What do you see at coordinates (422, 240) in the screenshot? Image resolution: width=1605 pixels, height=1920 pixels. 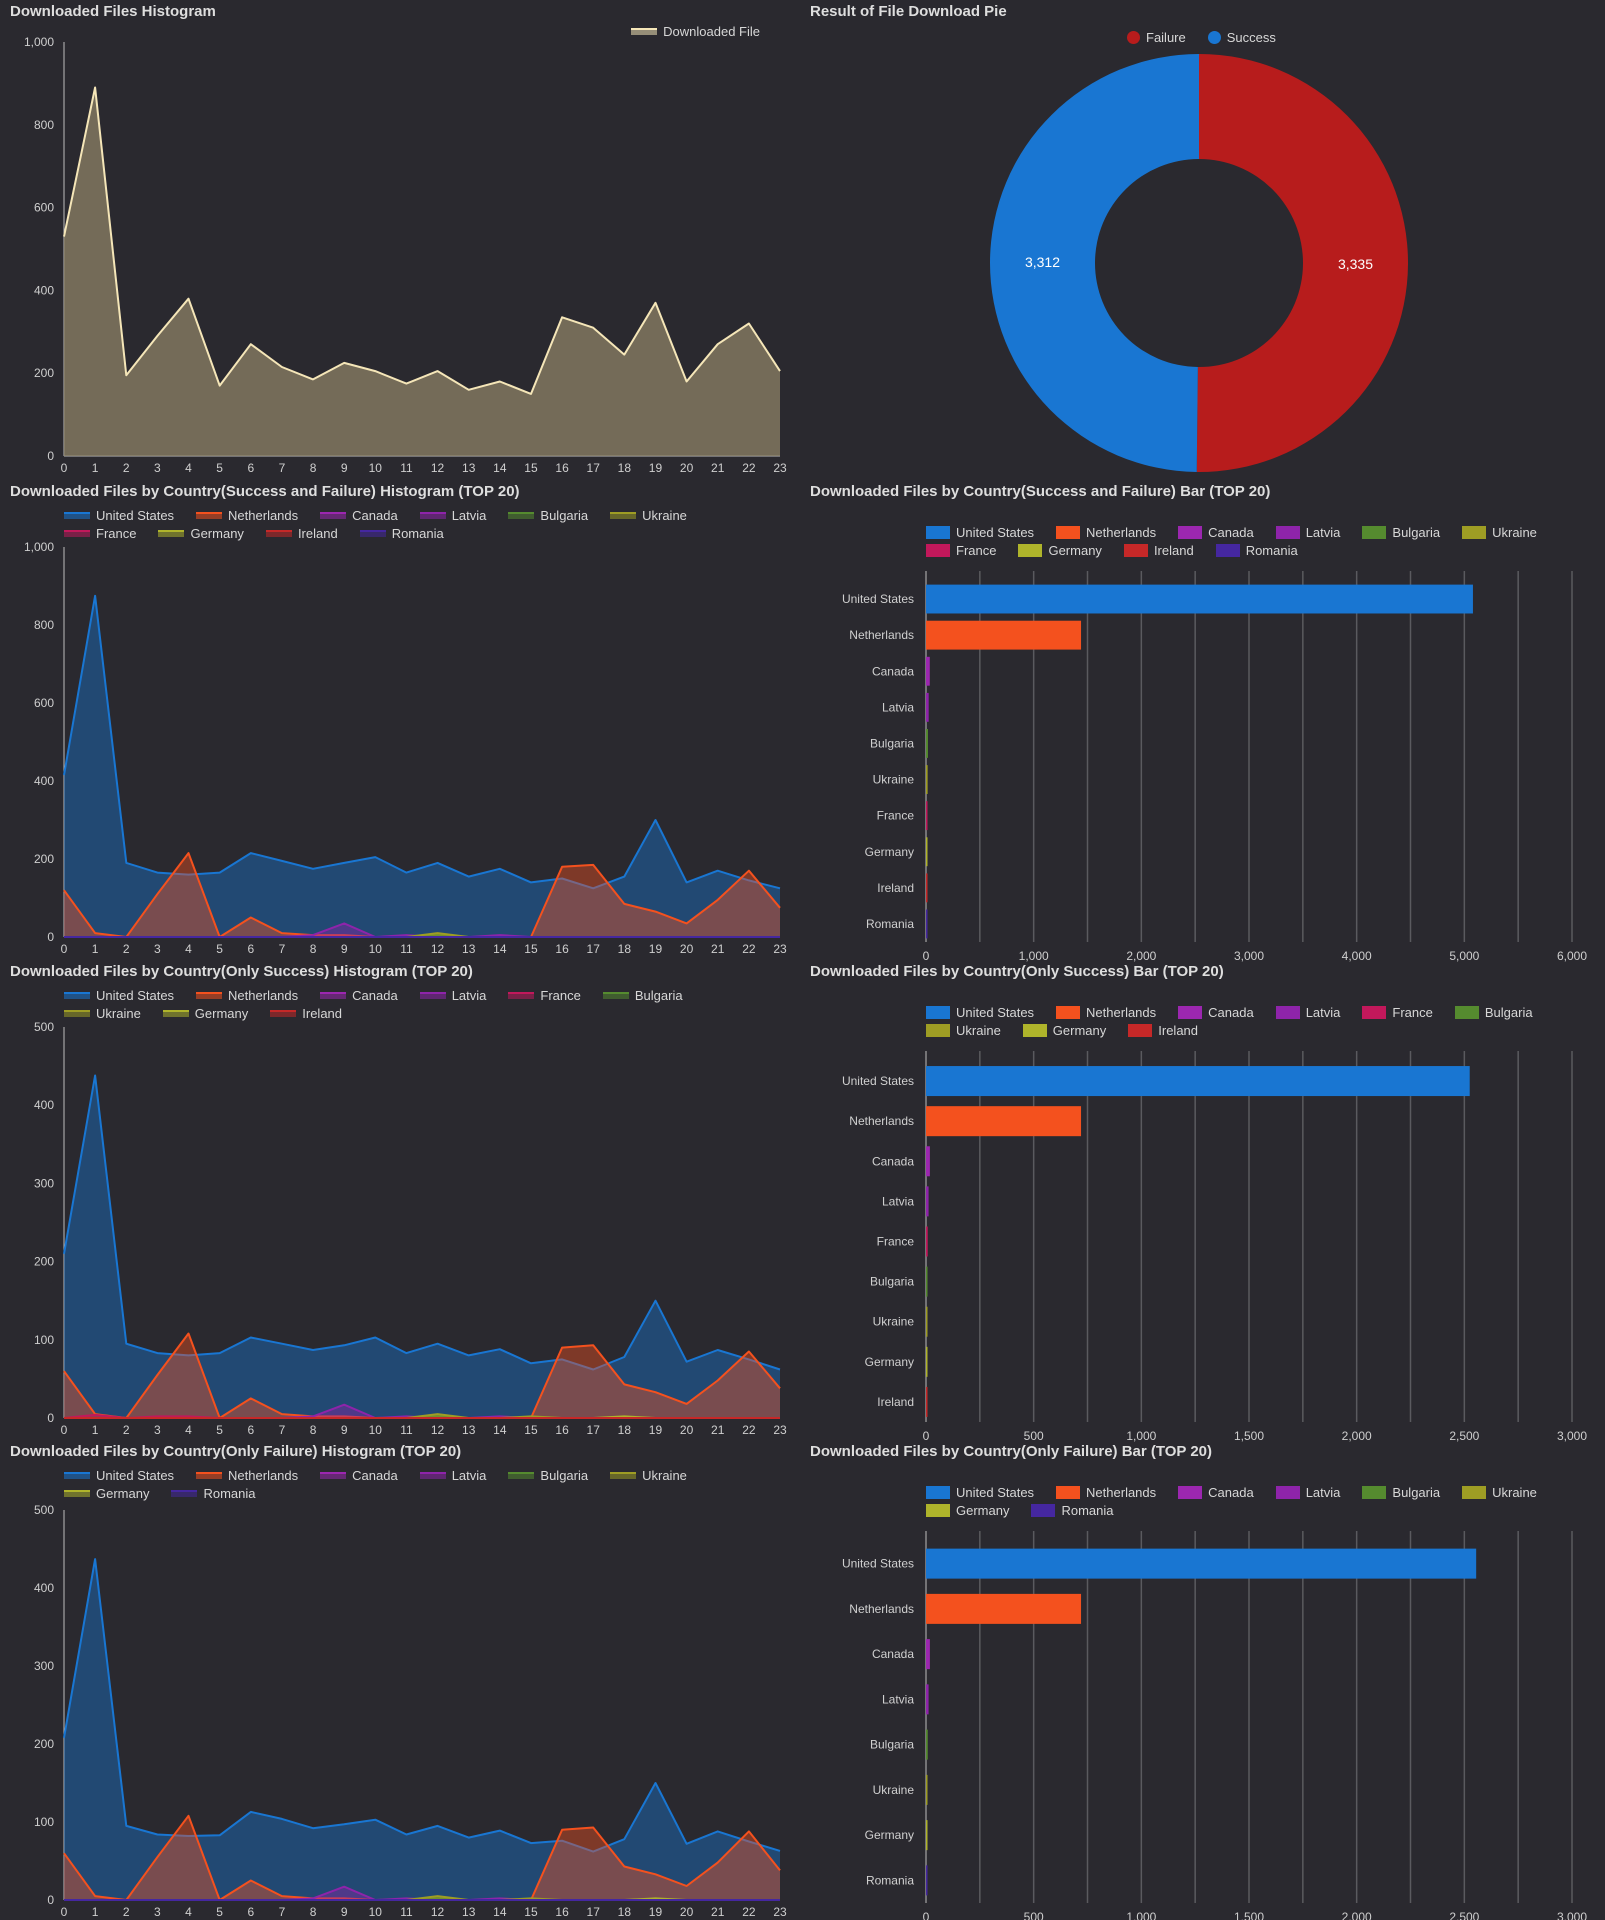 I see `series-line-downloaded-file` at bounding box center [422, 240].